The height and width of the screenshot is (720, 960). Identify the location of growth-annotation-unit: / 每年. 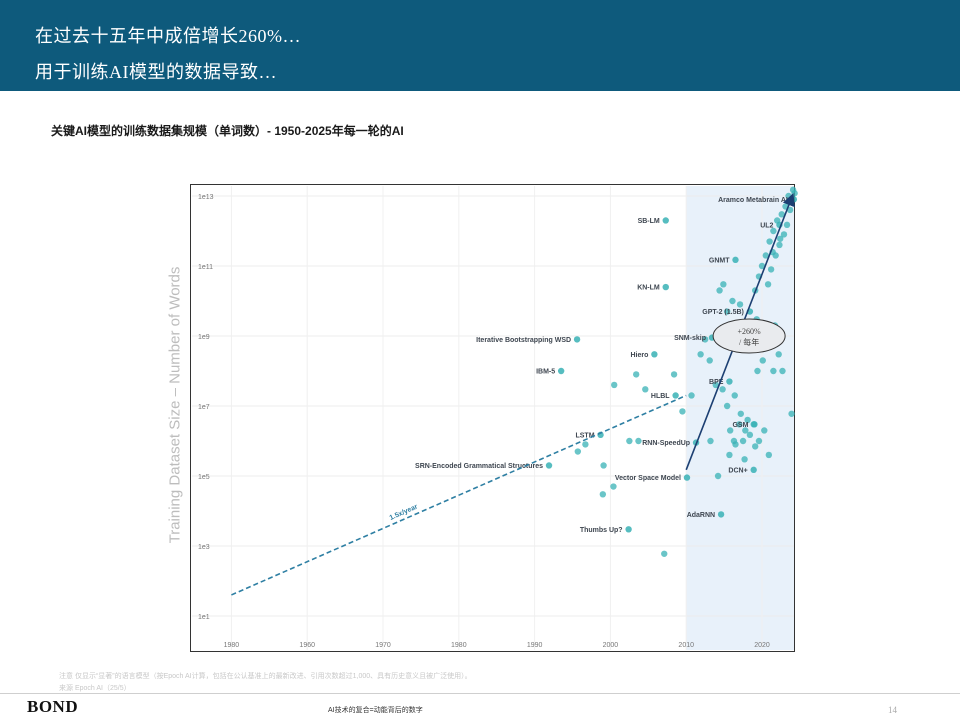
(749, 342).